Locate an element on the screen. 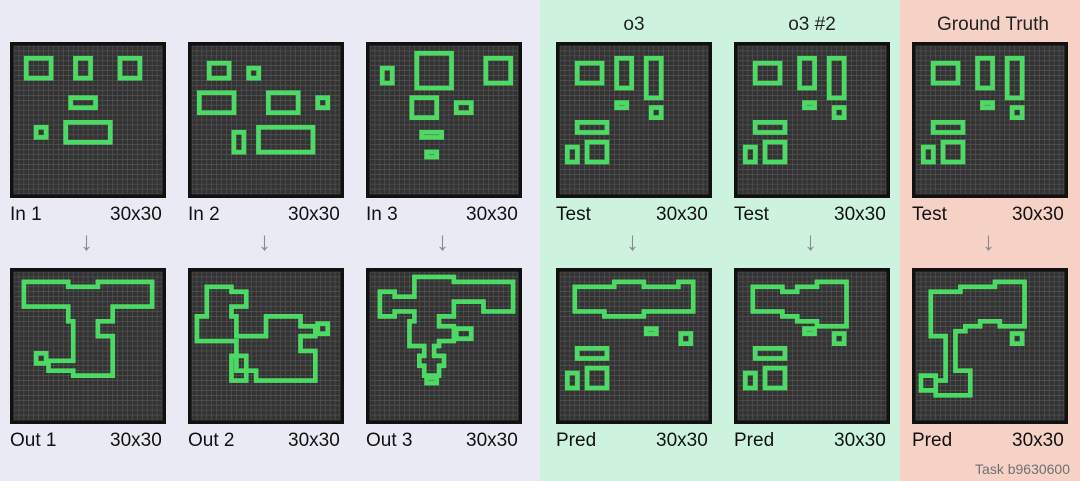  grid-pred2 is located at coordinates (812, 346).